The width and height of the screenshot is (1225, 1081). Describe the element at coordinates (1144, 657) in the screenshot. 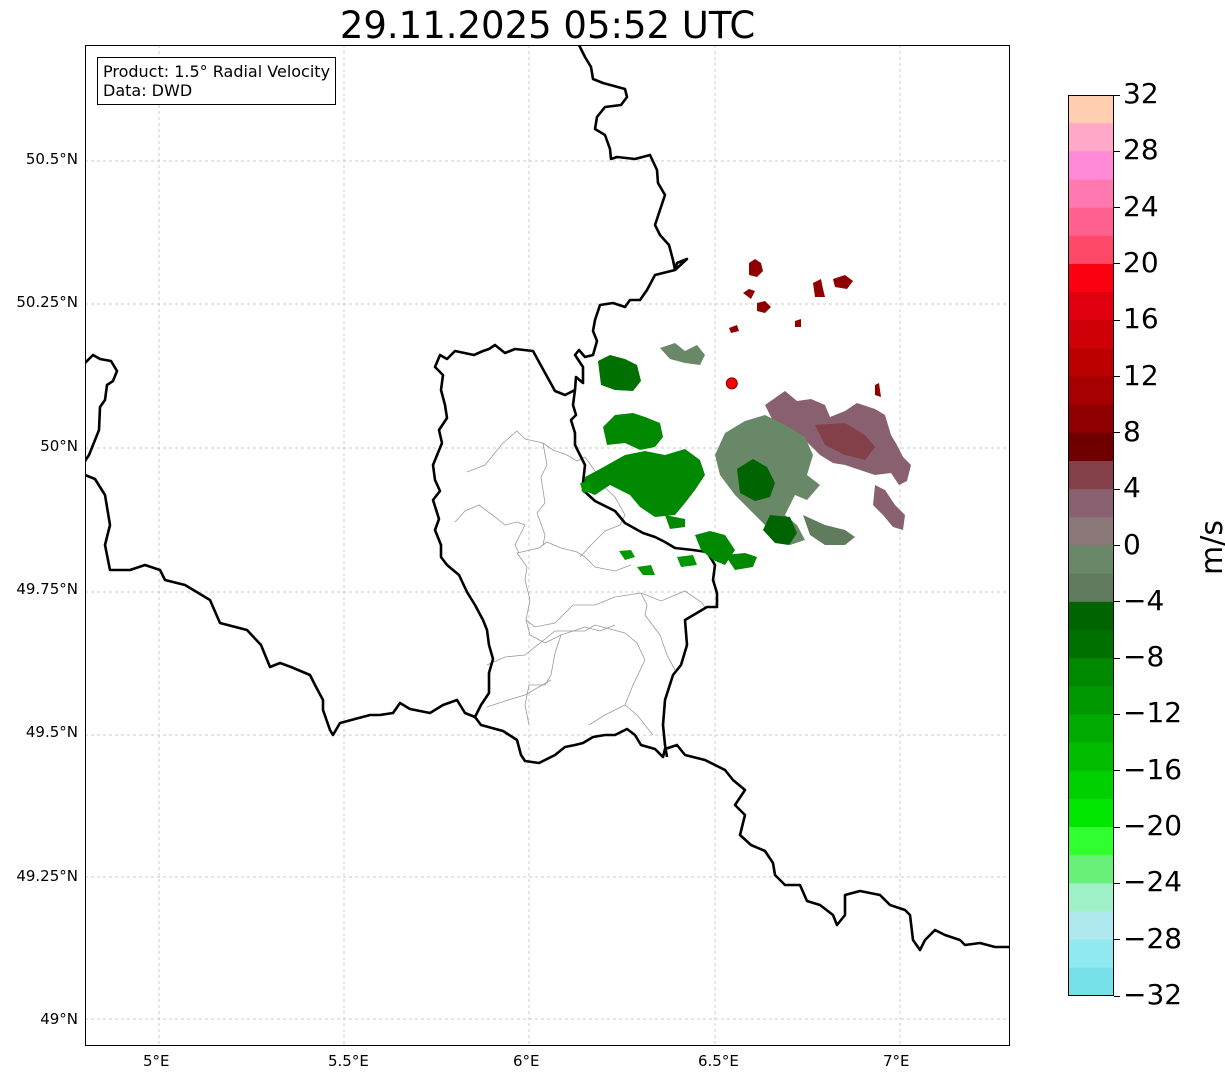

I see `colorbar-tick-label: −8` at that location.